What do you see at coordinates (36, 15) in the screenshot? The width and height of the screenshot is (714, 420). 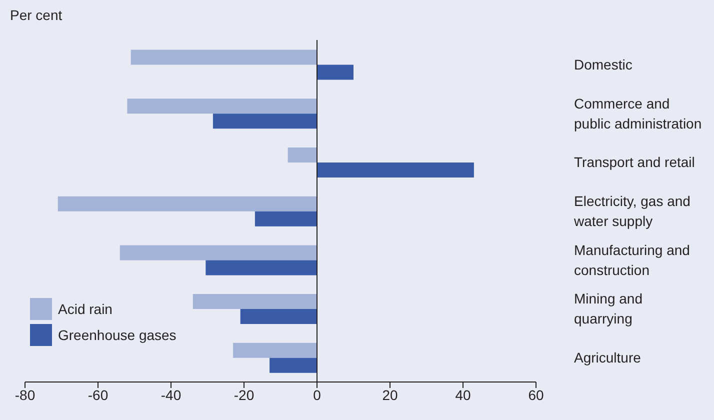 I see `text: Per cent` at bounding box center [36, 15].